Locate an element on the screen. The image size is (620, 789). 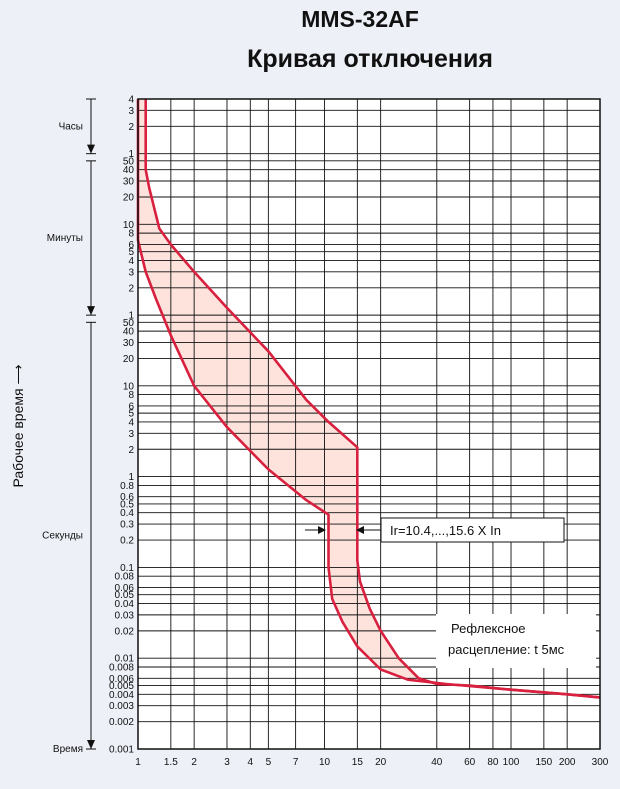
x-tick-label: 10 is located at coordinates (325, 762).